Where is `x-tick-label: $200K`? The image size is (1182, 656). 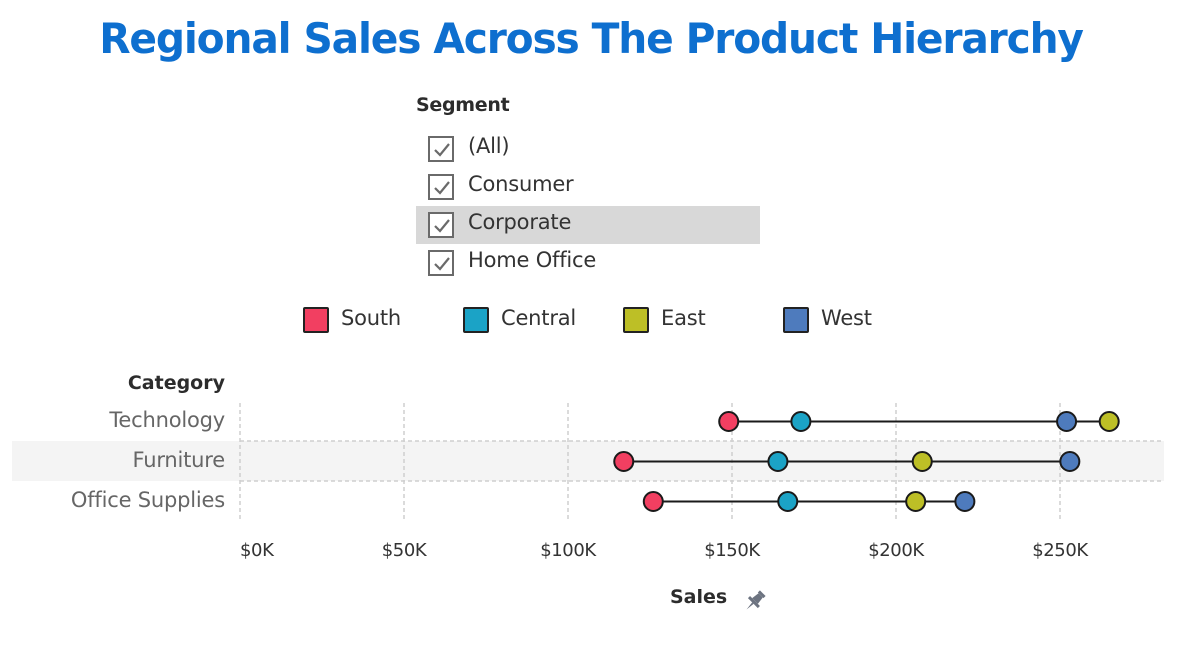
x-tick-label: $200K is located at coordinates (896, 550).